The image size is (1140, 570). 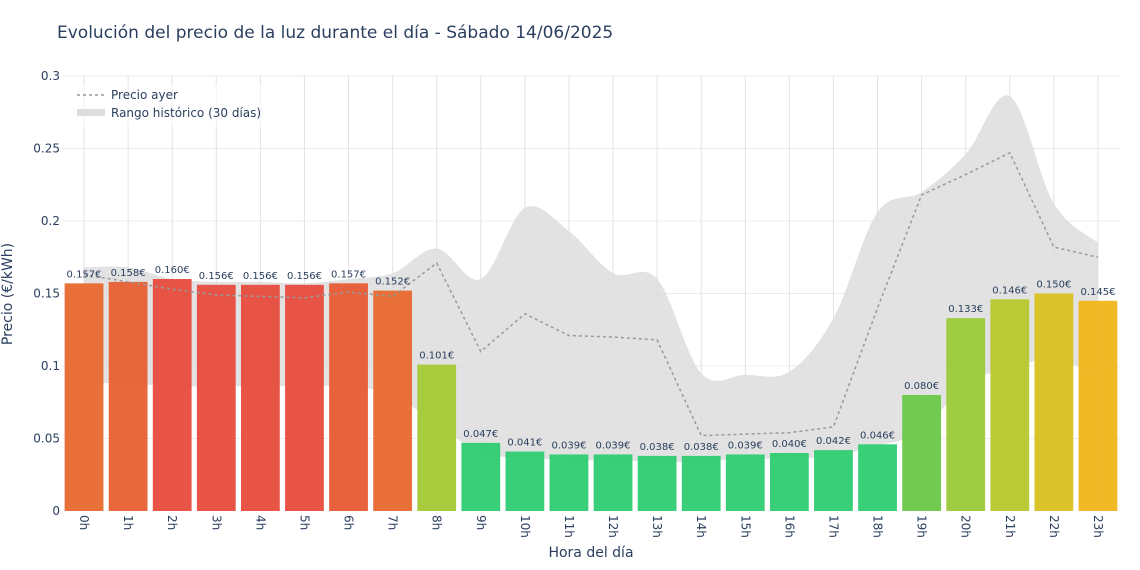 What do you see at coordinates (833, 526) in the screenshot?
I see `x-tick-label: 17h` at bounding box center [833, 526].